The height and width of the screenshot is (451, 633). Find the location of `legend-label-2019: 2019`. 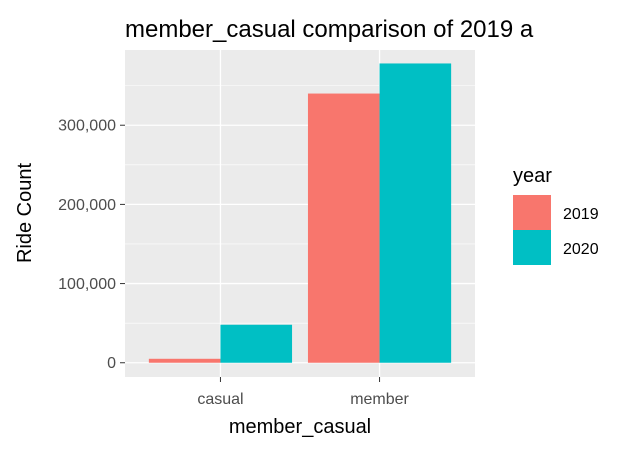

legend-label-2019: 2019 is located at coordinates (581, 214).